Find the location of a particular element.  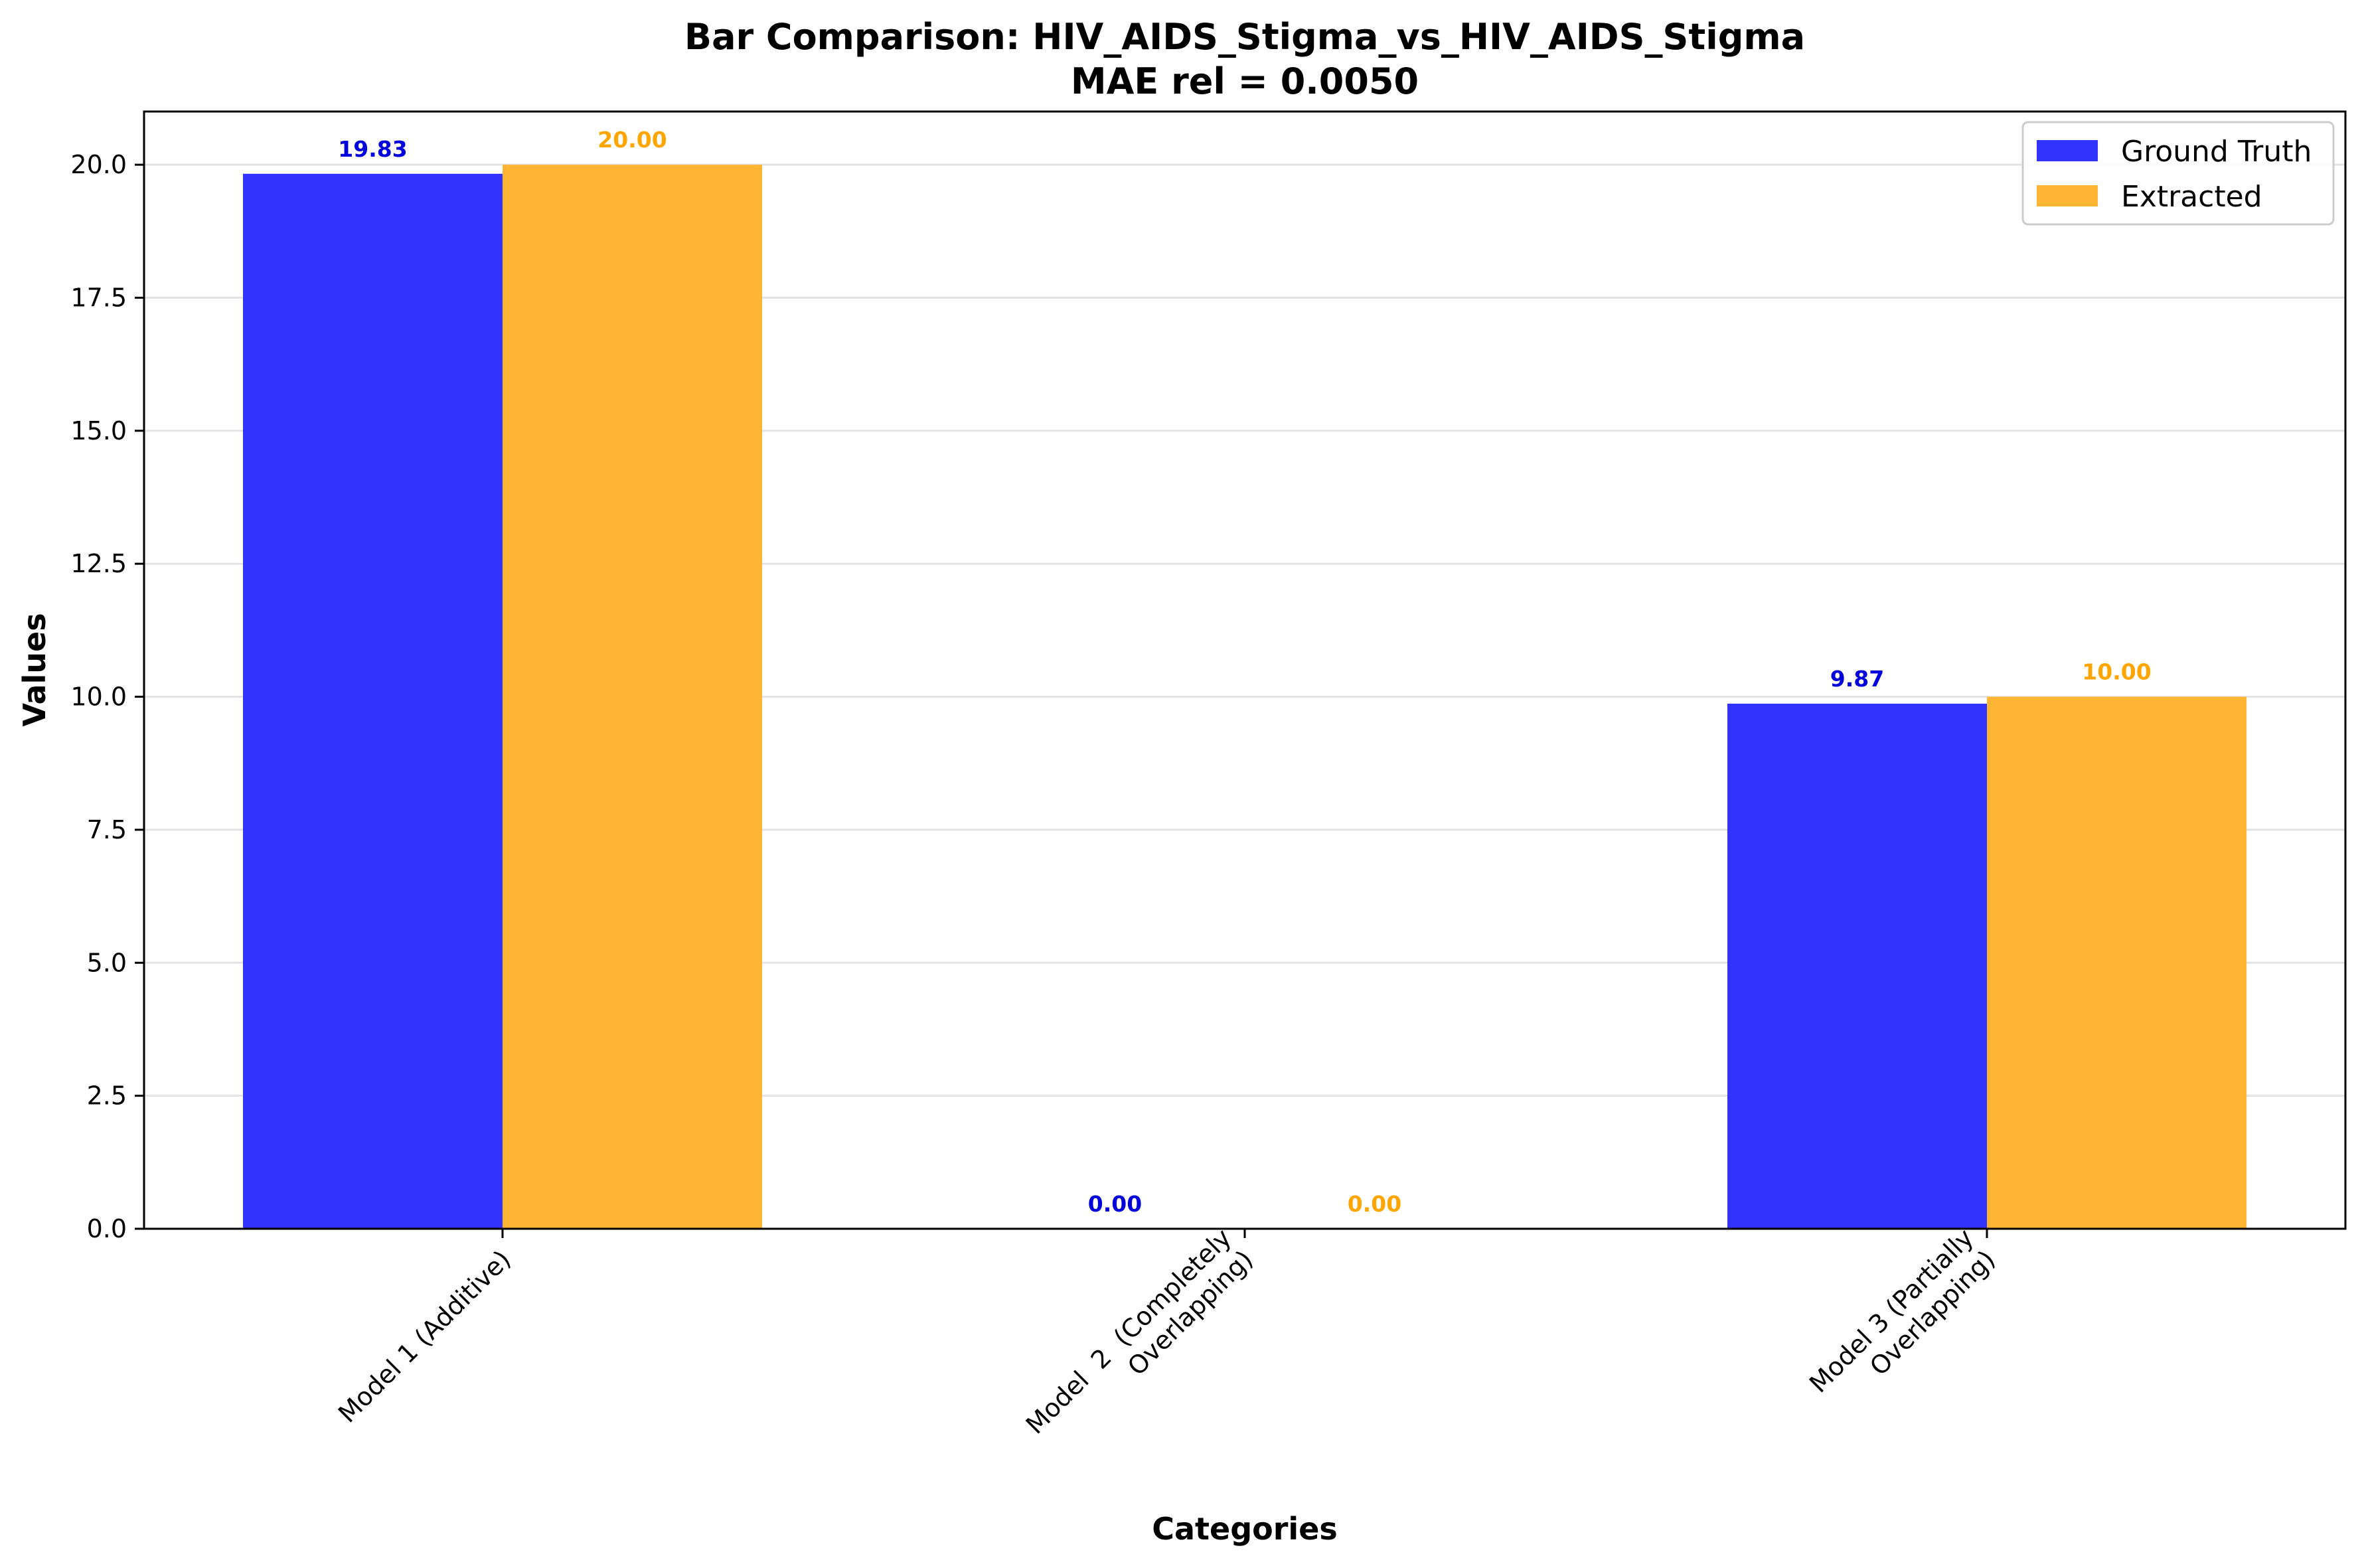

y-axis-label: Values is located at coordinates (35, 670).